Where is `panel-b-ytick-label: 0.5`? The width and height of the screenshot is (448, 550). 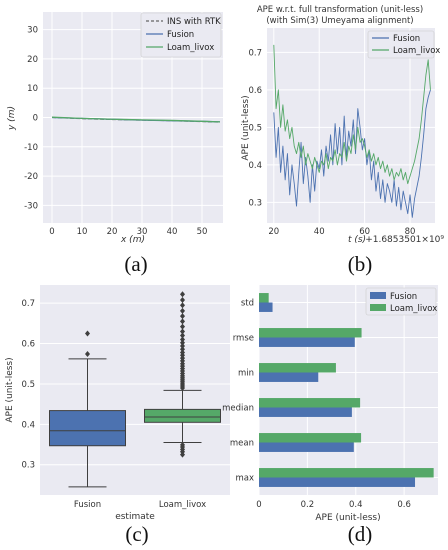
panel-b-ytick-label: 0.5 is located at coordinates (255, 128).